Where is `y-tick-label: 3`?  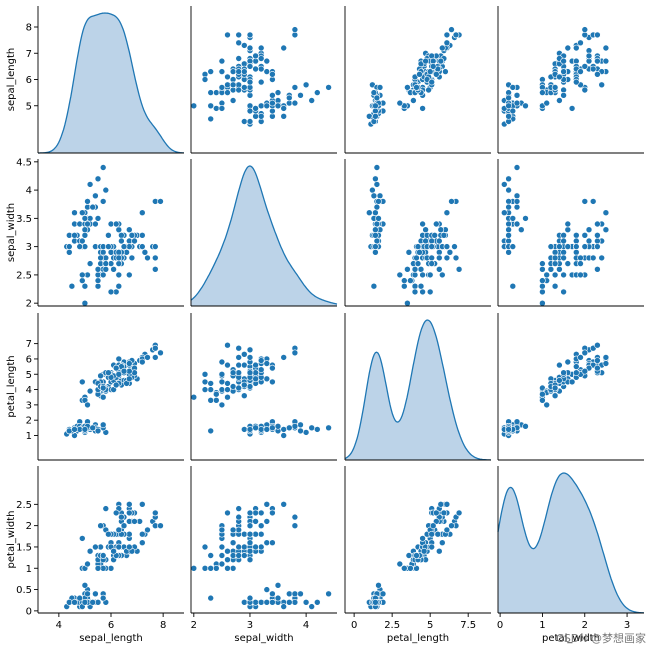 y-tick-label: 3 is located at coordinates (29, 247).